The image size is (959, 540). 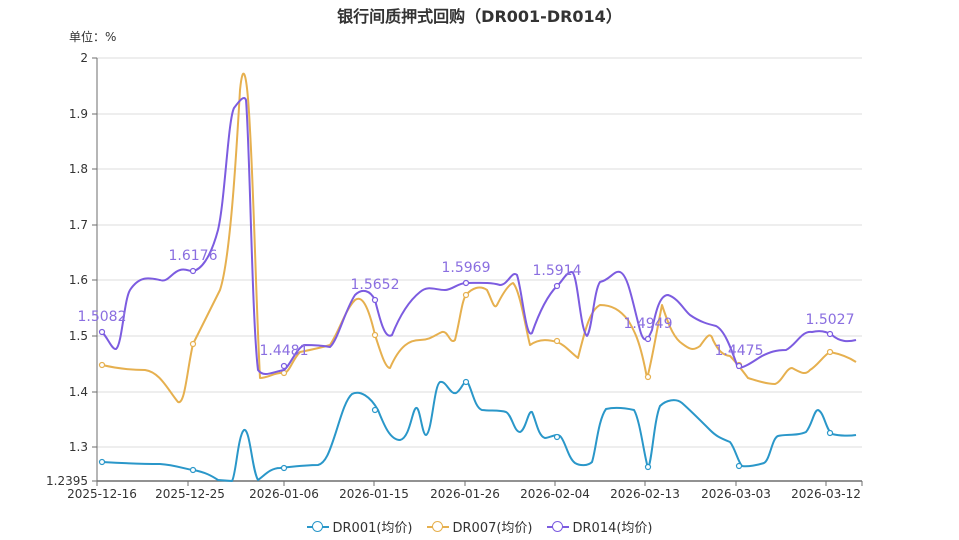 What do you see at coordinates (555, 494) in the screenshot?
I see `x-tick-label: 2026-02-04` at bounding box center [555, 494].